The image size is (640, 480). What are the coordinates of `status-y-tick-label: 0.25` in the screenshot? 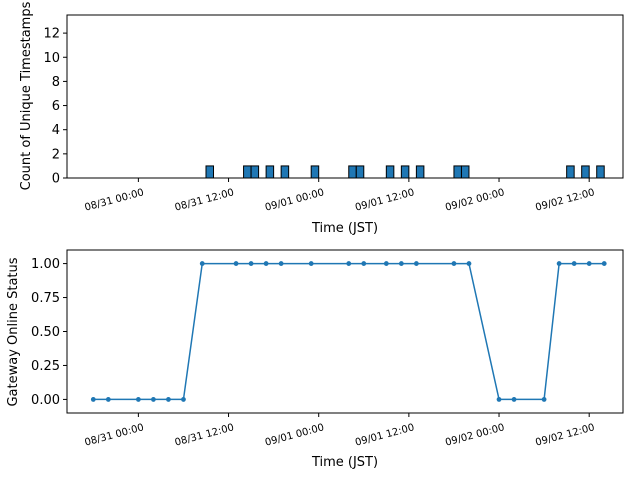 It's located at (45, 366).